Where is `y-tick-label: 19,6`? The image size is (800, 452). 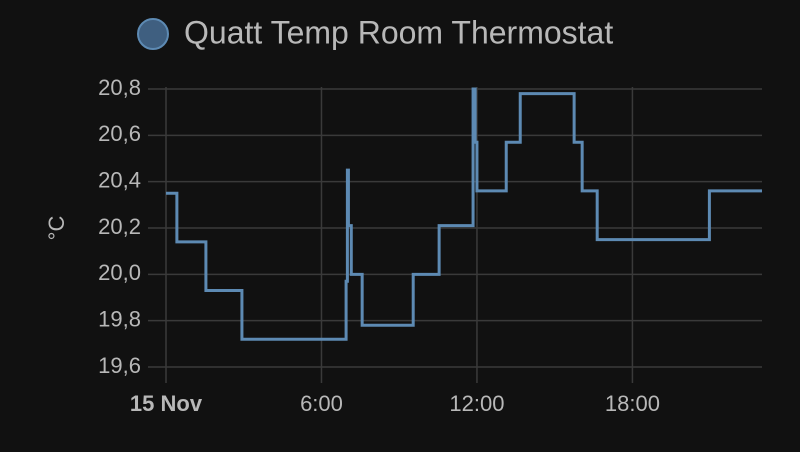
y-tick-label: 19,6 is located at coordinates (119, 365).